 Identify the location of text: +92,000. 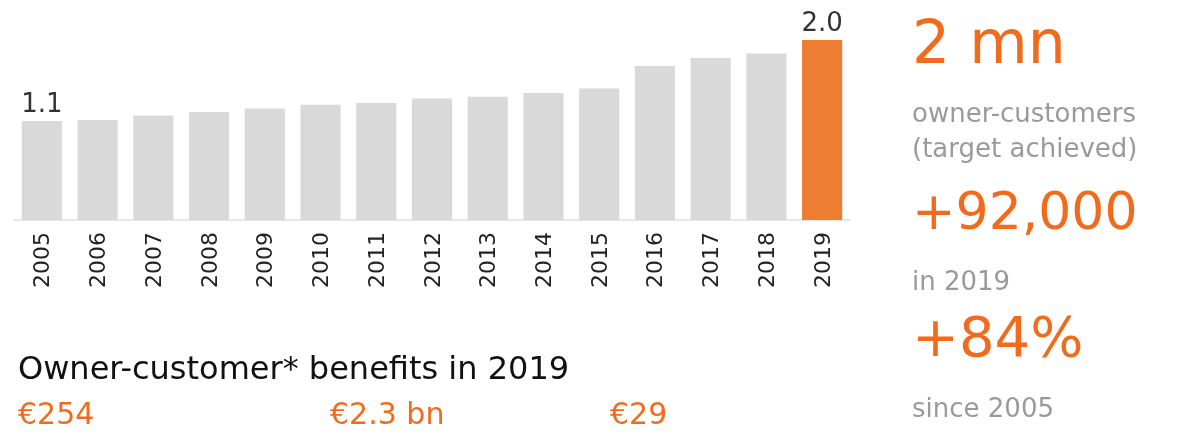
(1025, 211).